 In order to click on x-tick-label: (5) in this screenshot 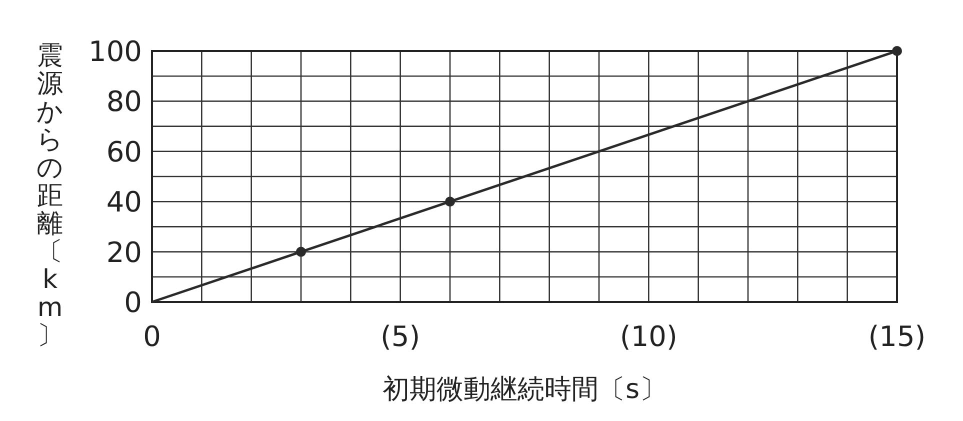, I will do `click(400, 336)`.